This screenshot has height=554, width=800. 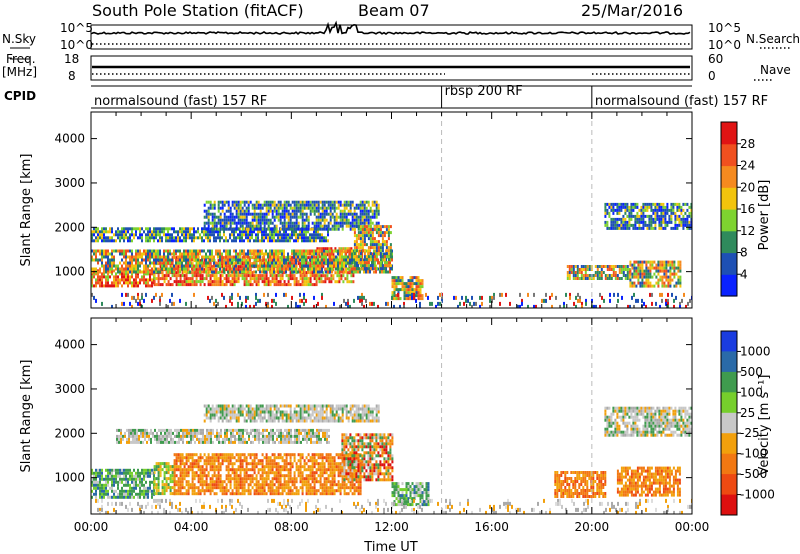 I want to click on colorbar-tick-label: -500, so click(x=753, y=474).